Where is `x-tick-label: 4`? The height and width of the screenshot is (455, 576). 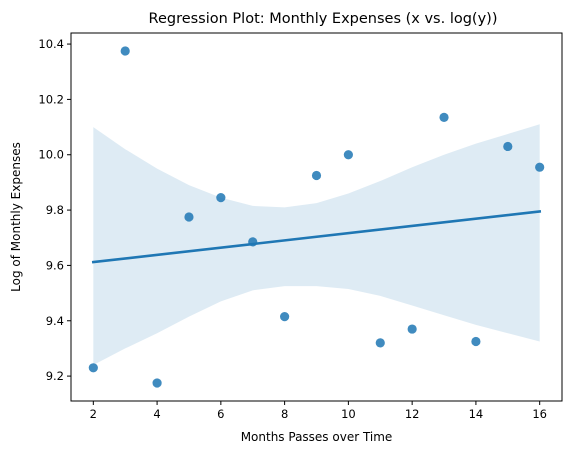 x-tick-label: 4 is located at coordinates (156, 414).